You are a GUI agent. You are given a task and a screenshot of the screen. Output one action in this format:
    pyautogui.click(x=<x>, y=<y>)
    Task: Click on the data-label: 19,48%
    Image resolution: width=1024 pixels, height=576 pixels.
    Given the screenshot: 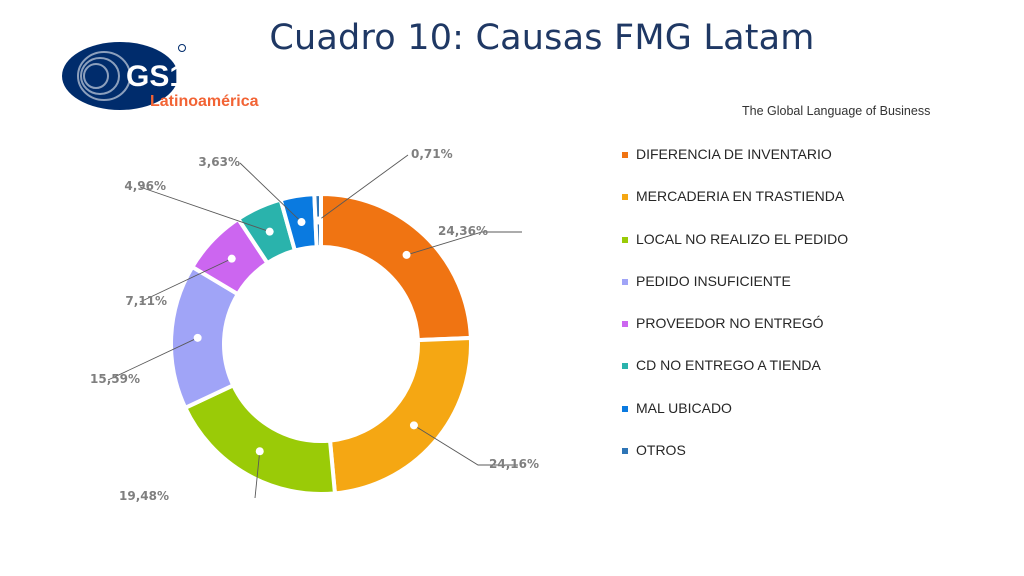 What is the action you would take?
    pyautogui.click(x=144, y=496)
    